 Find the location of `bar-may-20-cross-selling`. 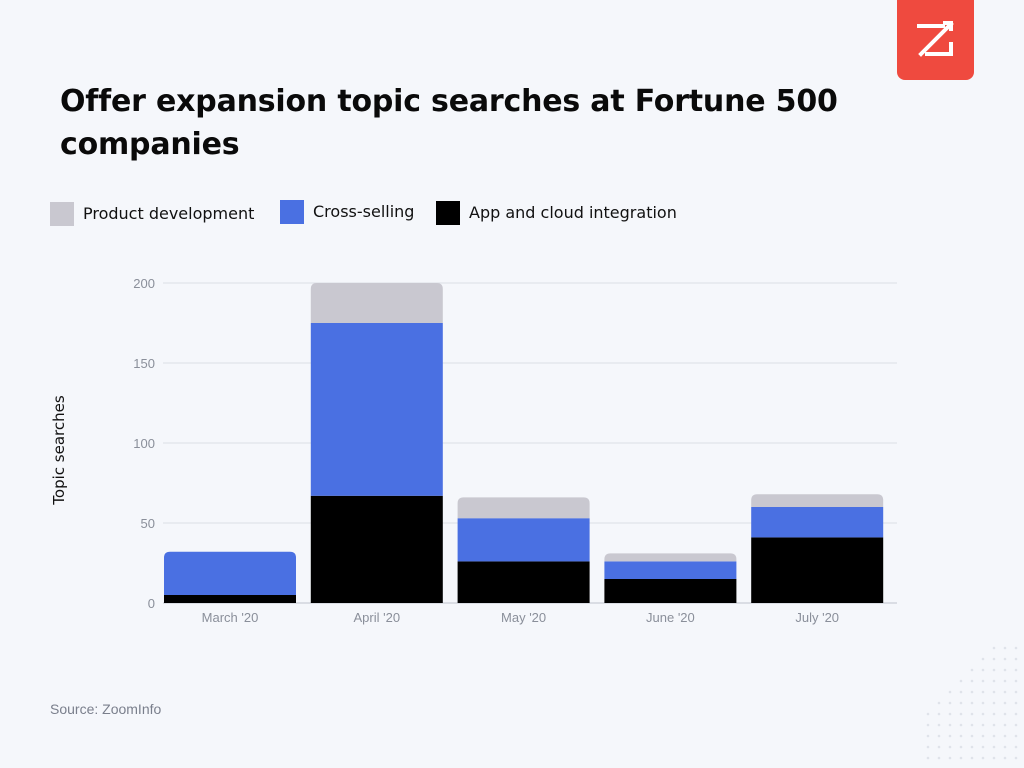

bar-may-20-cross-selling is located at coordinates (523, 540).